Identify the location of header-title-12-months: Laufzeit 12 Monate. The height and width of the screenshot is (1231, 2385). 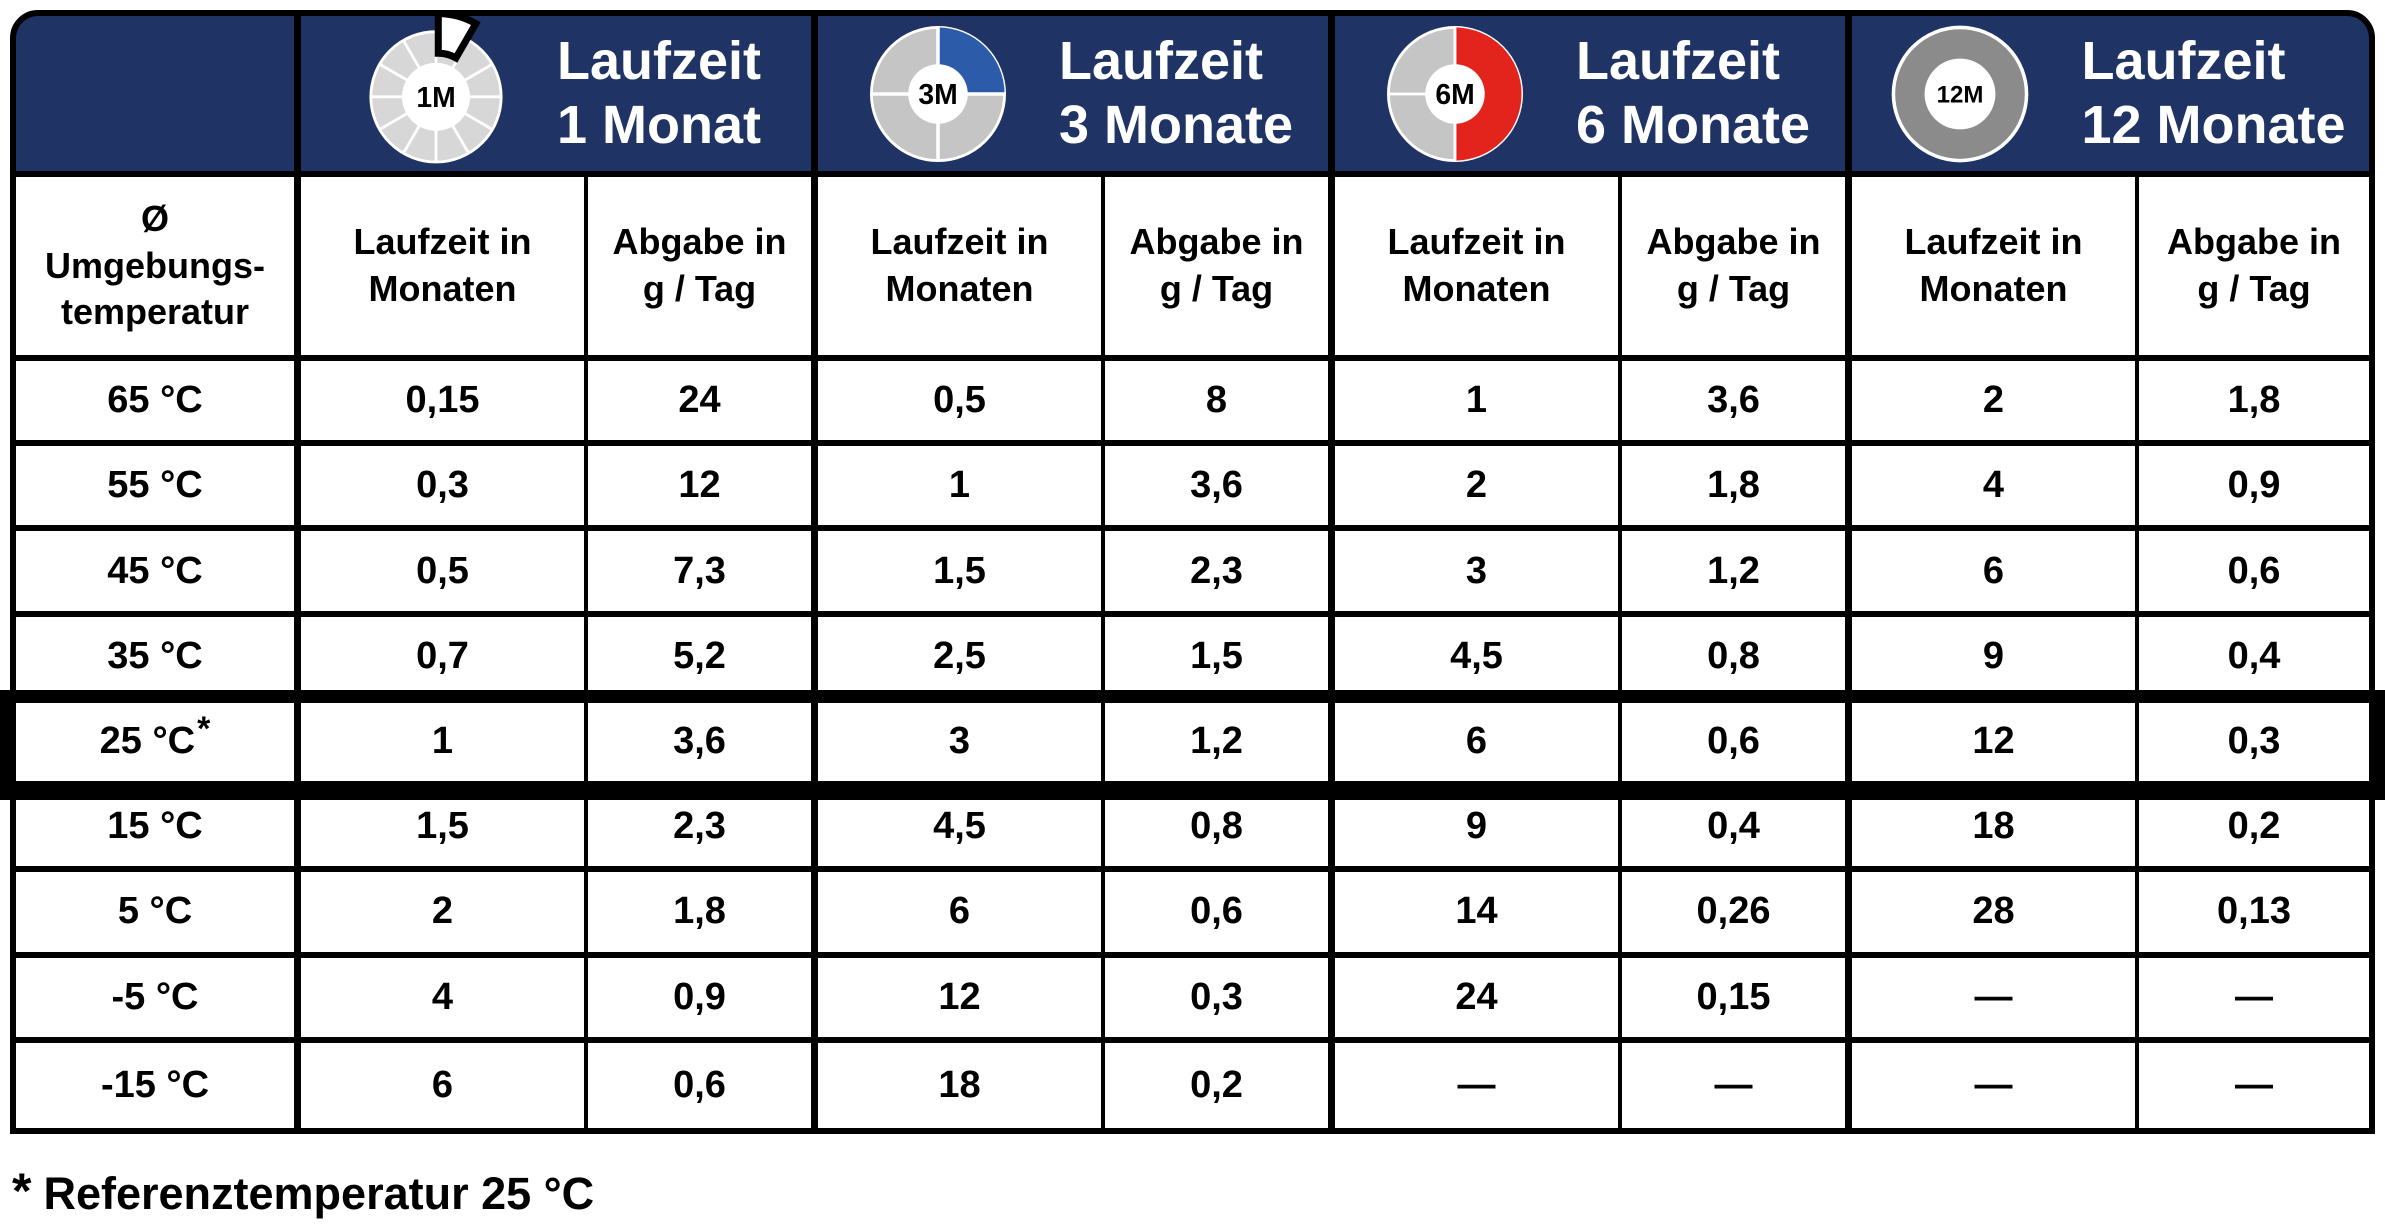
(2213, 93).